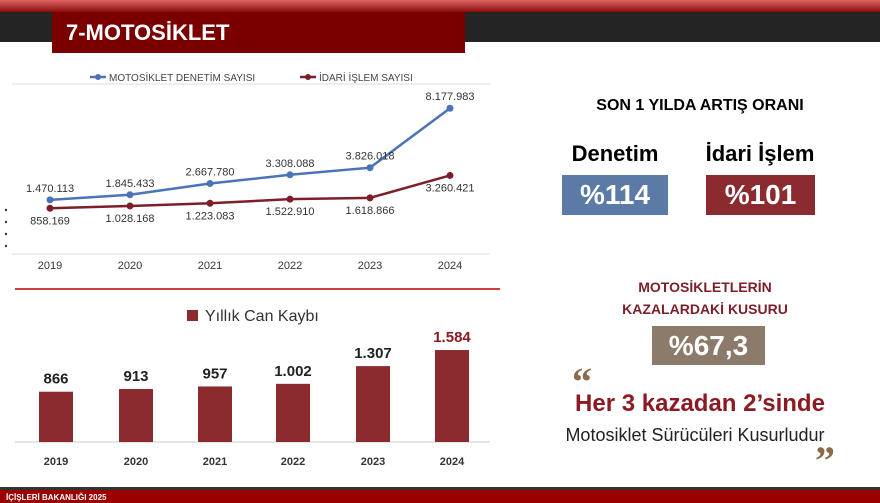  Describe the element at coordinates (130, 184) in the screenshot. I see `data-label: 1.845.433` at that location.